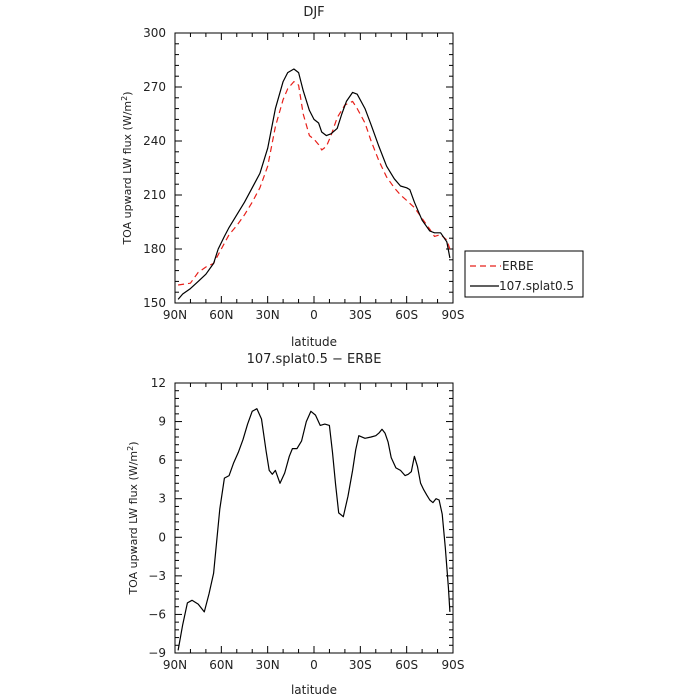  What do you see at coordinates (313, 12) in the screenshot?
I see `top-chart-title: DJF` at bounding box center [313, 12].